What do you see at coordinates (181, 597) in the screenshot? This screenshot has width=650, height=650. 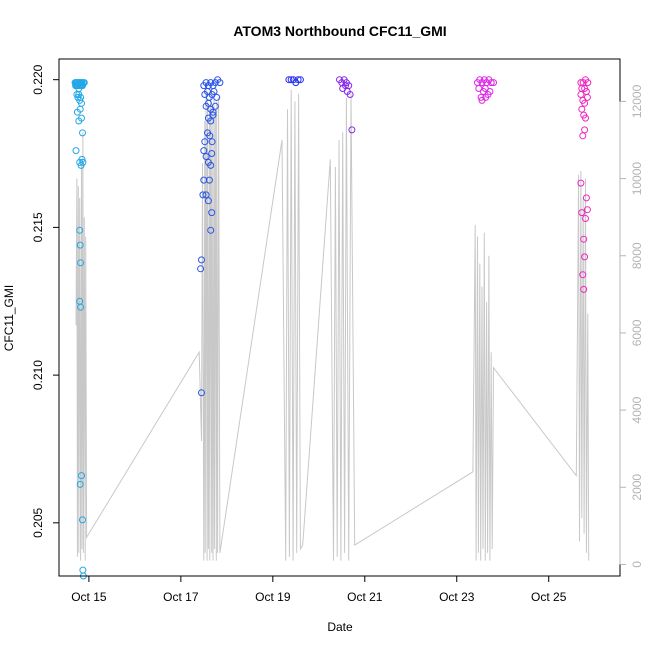 I see `x-tick-label: Oct 17` at bounding box center [181, 597].